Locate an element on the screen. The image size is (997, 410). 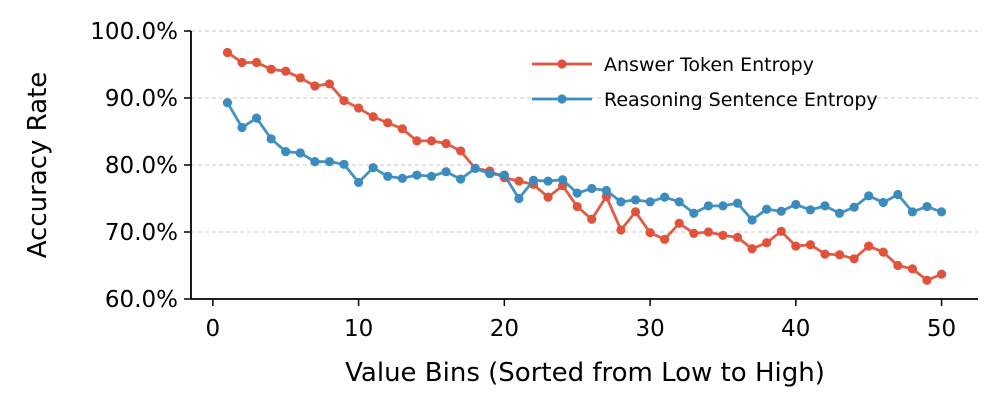
legend-item: Answer Token Entropy is located at coordinates (673, 65).